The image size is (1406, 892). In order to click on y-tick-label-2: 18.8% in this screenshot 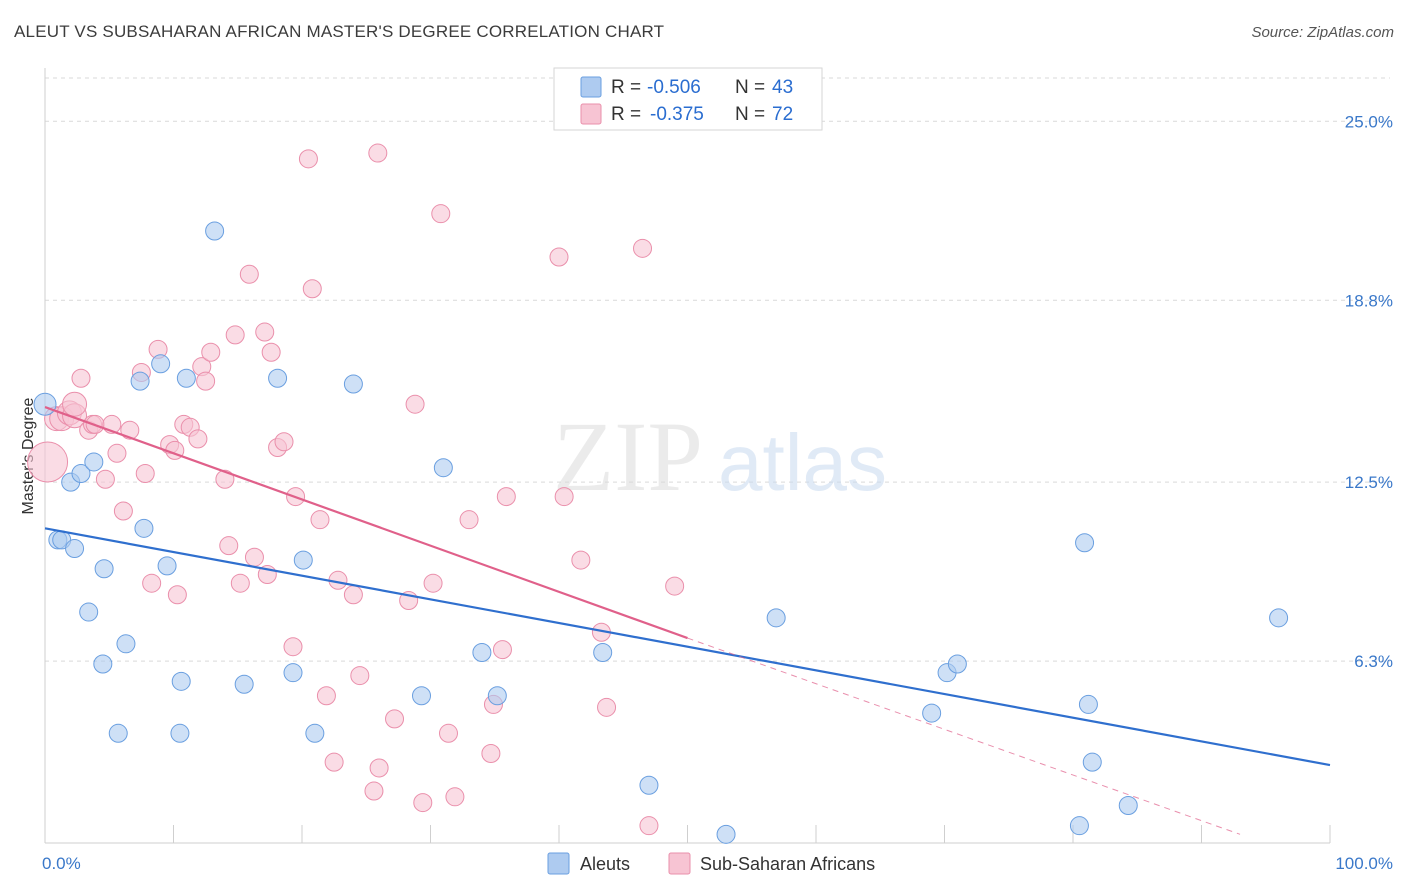, I will do `click(1369, 300)`.